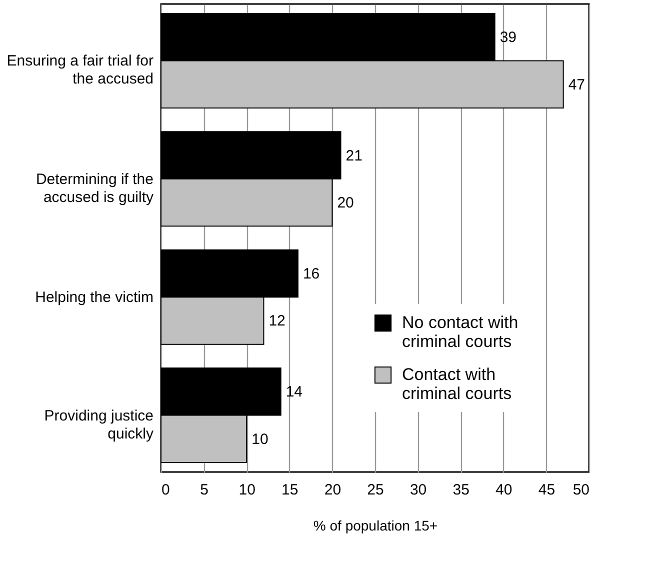  I want to click on x-tick-label: 0, so click(166, 490).